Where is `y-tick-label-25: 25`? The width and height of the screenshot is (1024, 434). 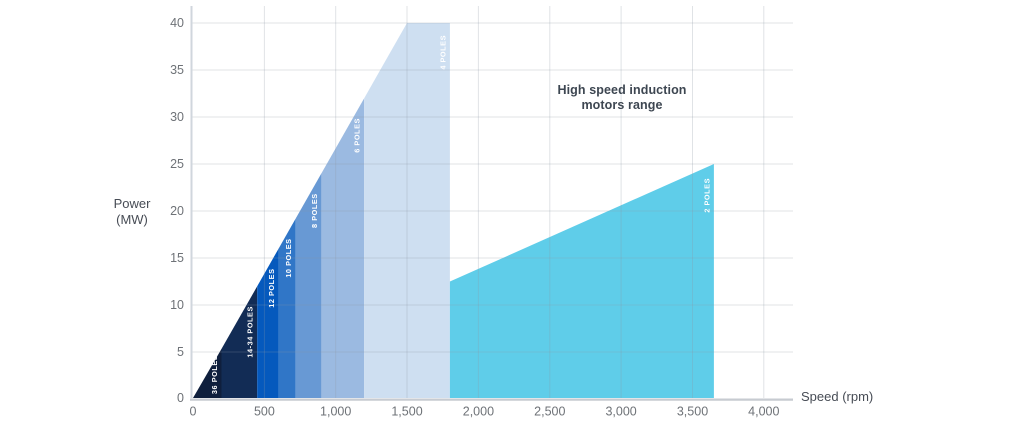
y-tick-label-25: 25 is located at coordinates (177, 164).